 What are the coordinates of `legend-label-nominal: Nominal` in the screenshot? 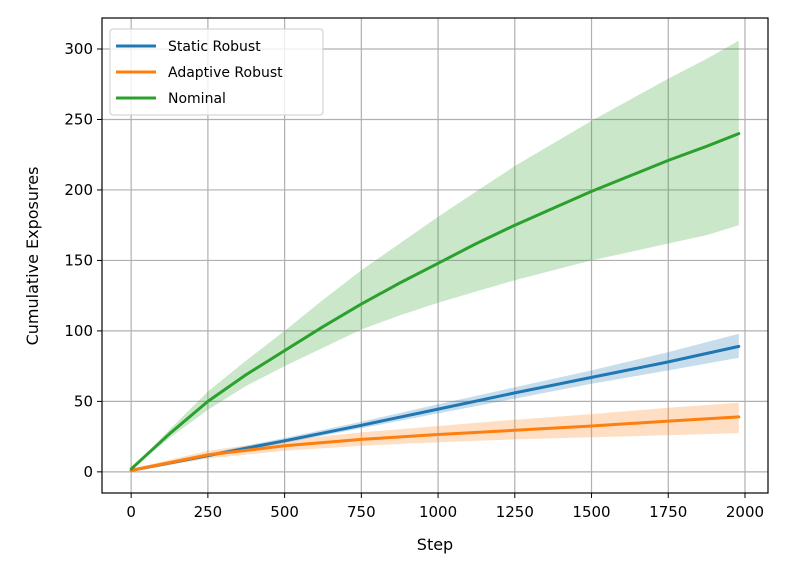 It's located at (197, 99).